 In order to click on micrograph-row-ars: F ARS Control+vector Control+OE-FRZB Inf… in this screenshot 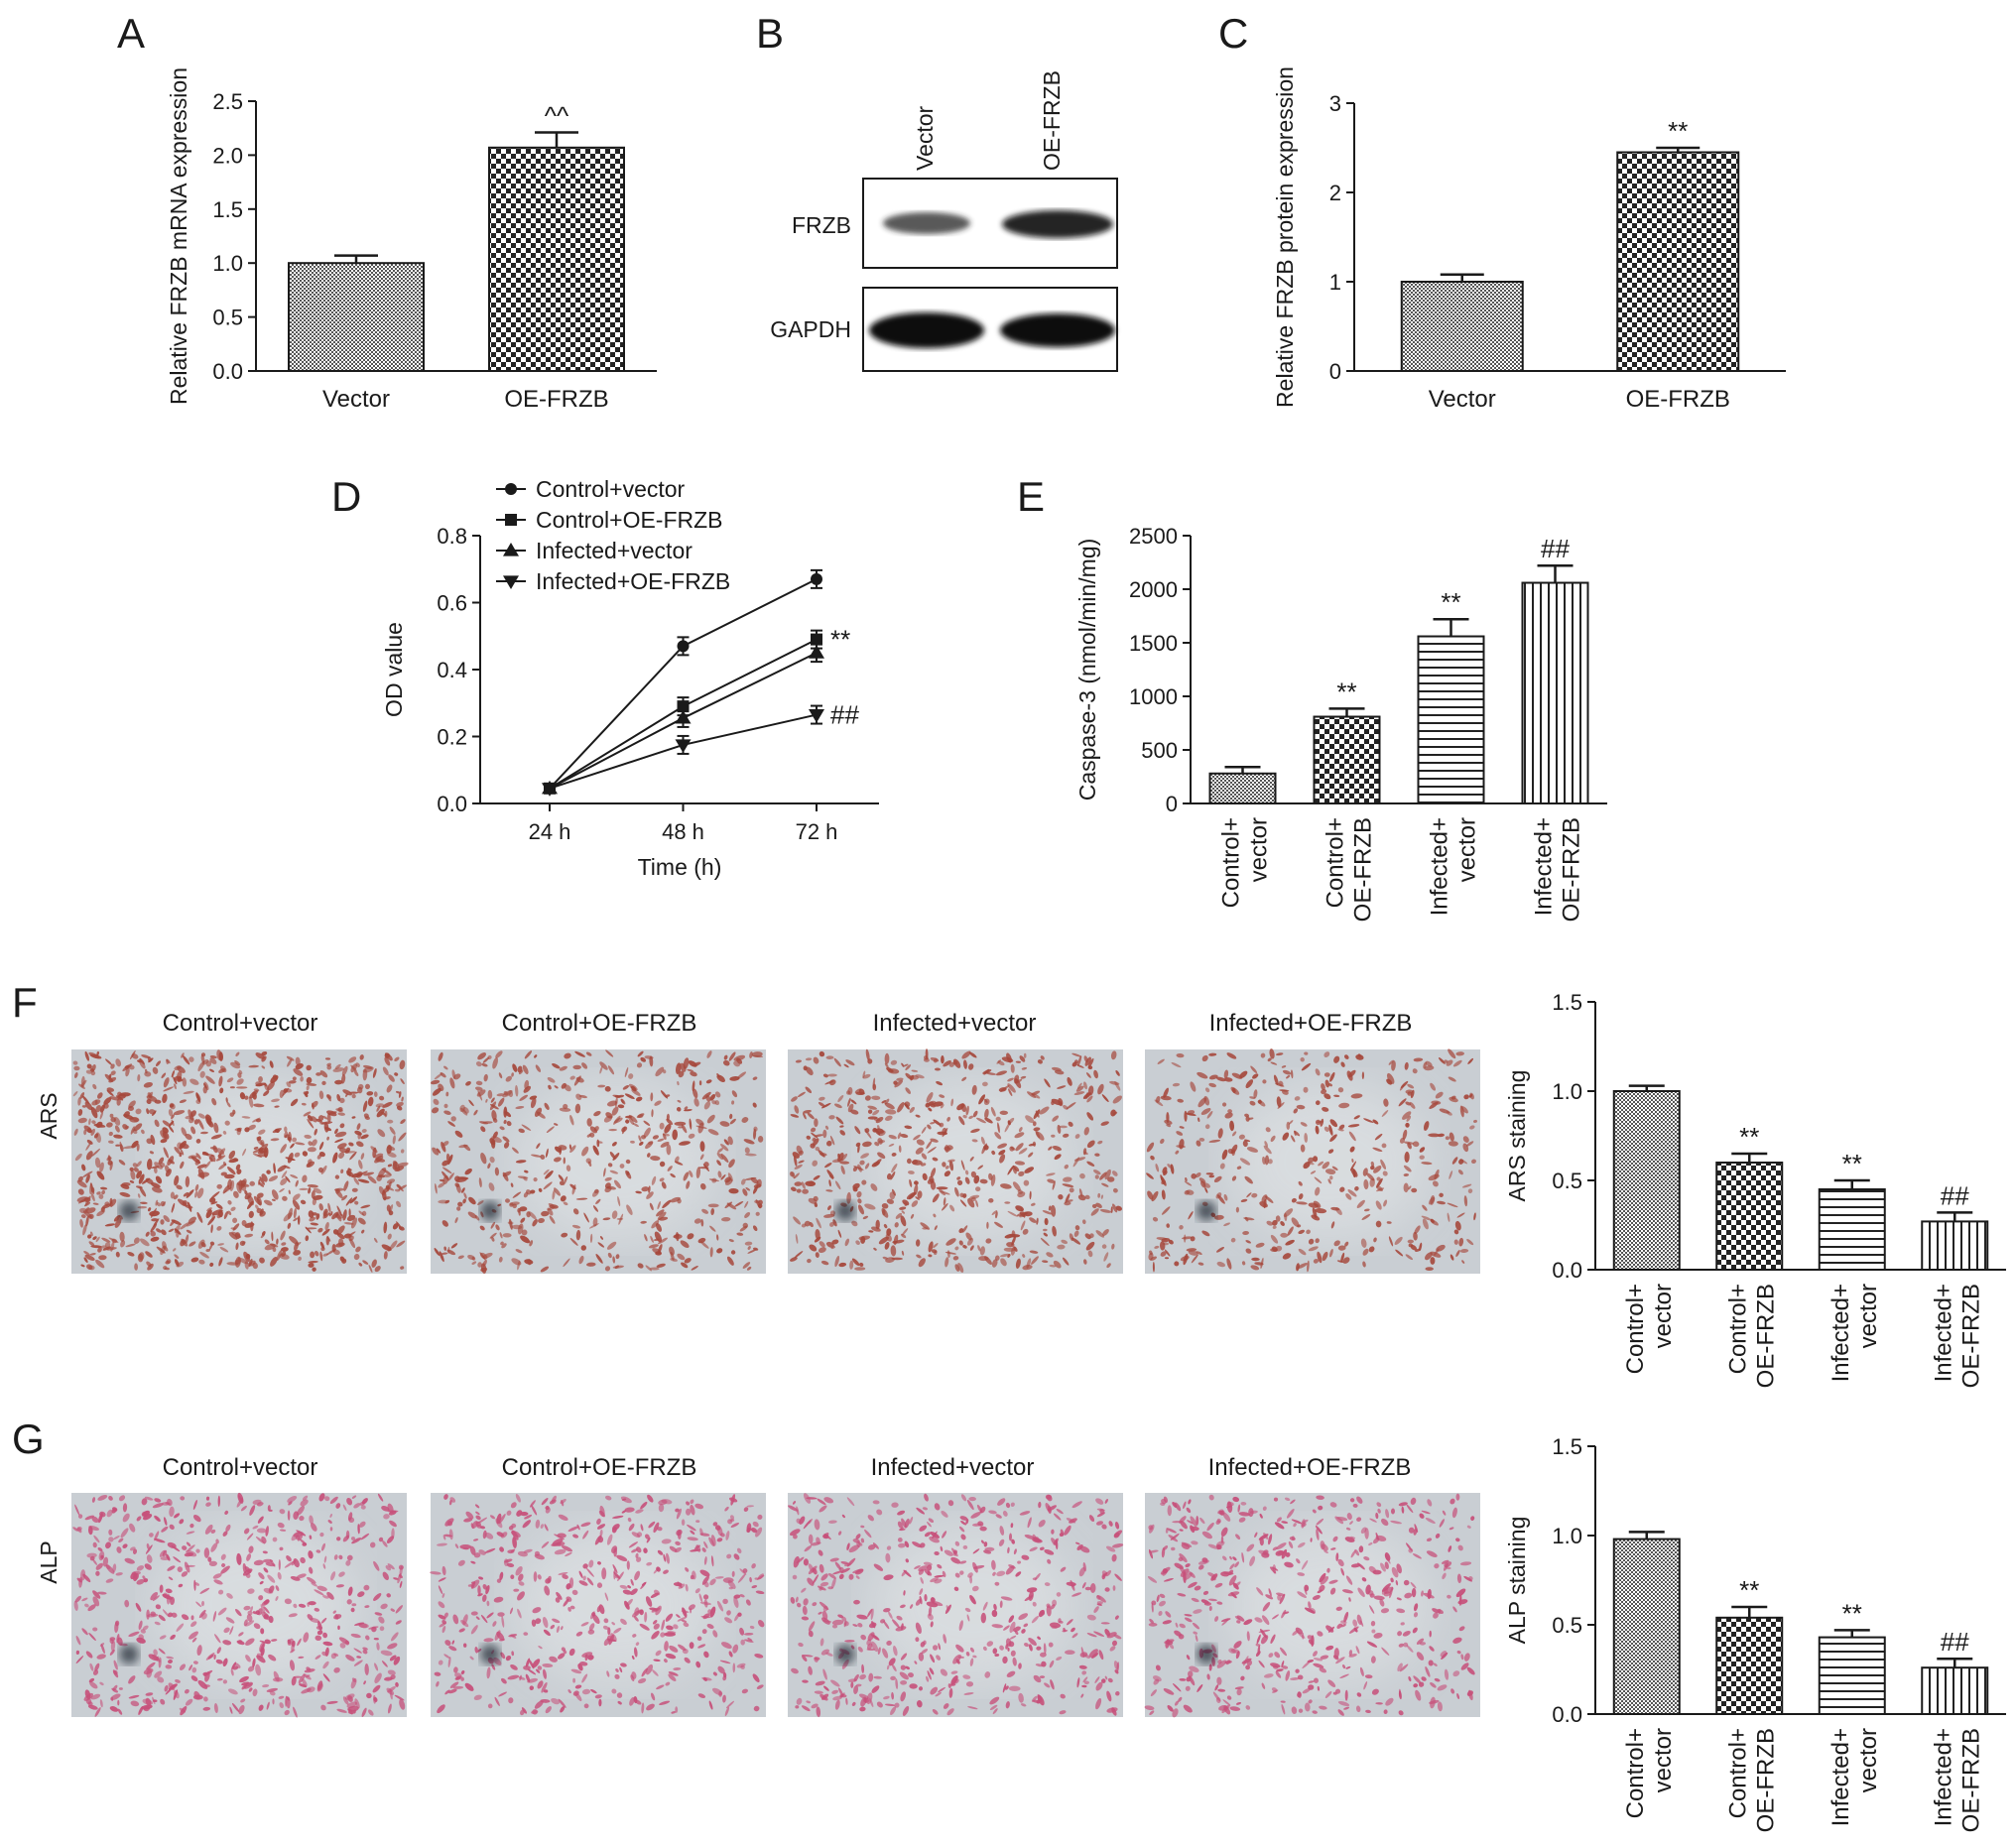, I will do `click(746, 1127)`.